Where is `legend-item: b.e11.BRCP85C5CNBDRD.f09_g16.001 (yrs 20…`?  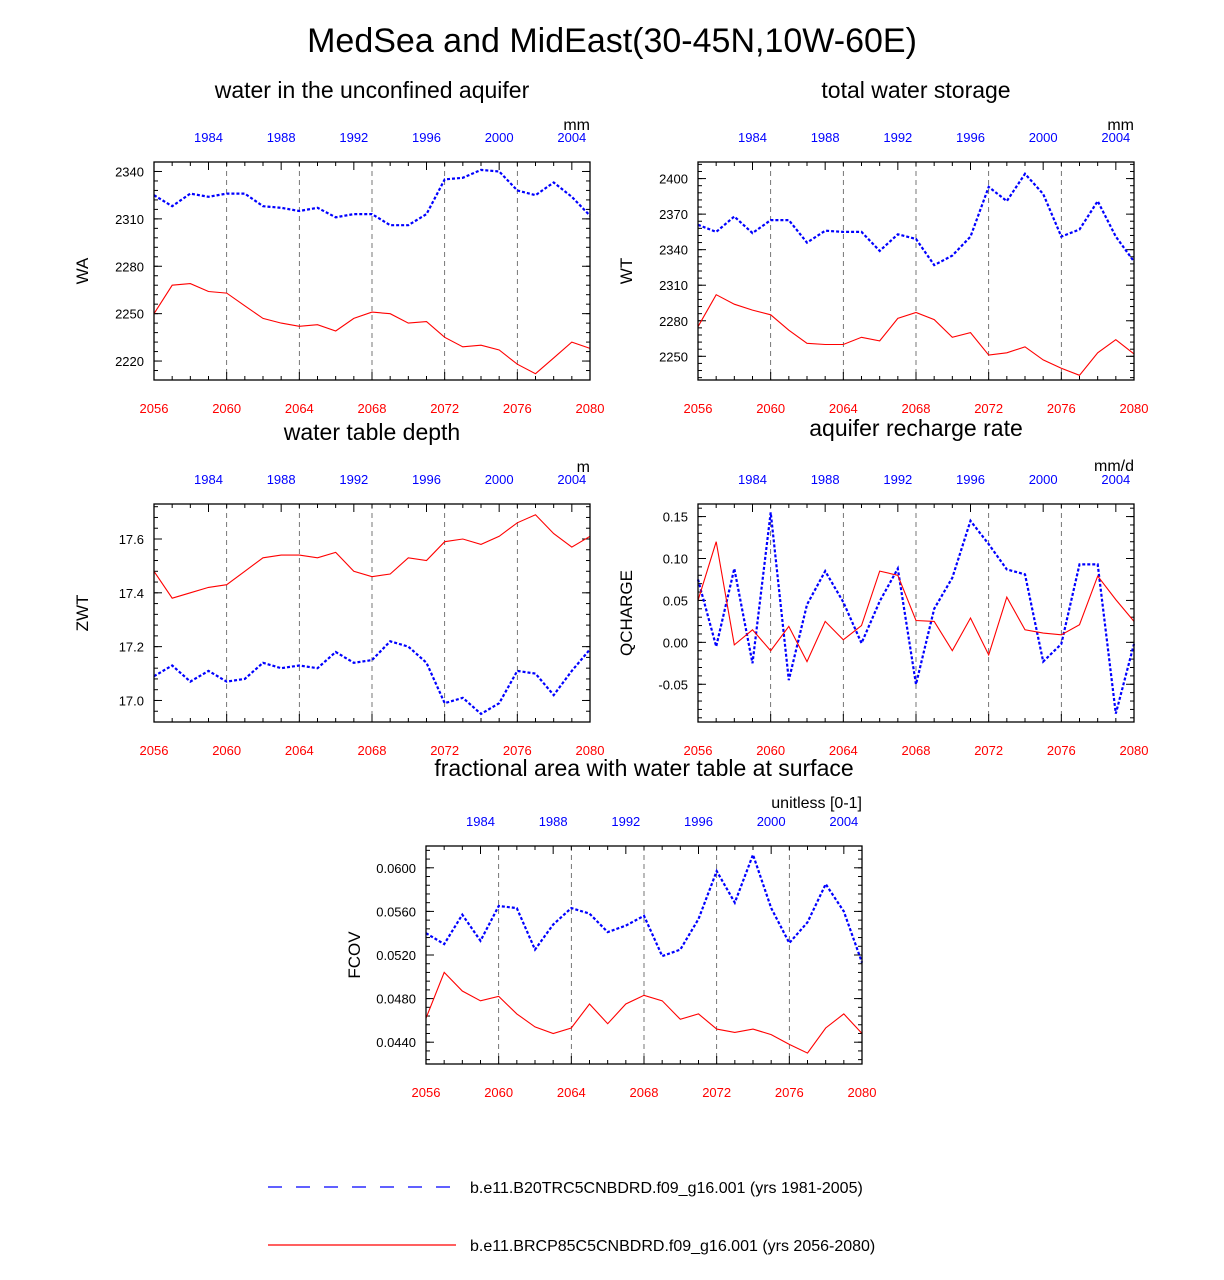
legend-item: b.e11.BRCP85C5CNBDRD.f09_g16.001 (yrs 20… is located at coordinates (571, 1246).